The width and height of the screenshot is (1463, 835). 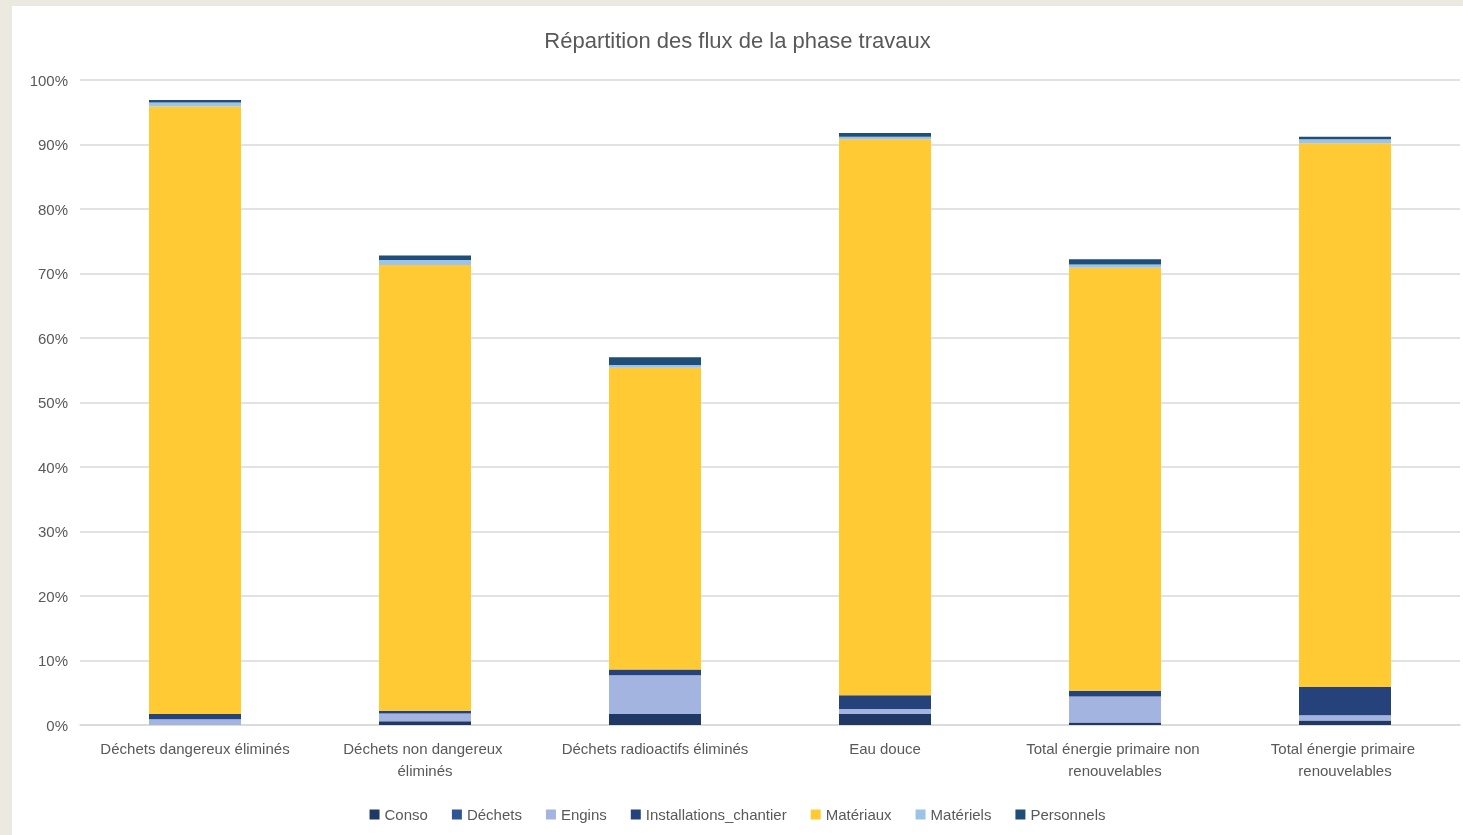 I want to click on y-tick-label: 60%, so click(x=52, y=338).